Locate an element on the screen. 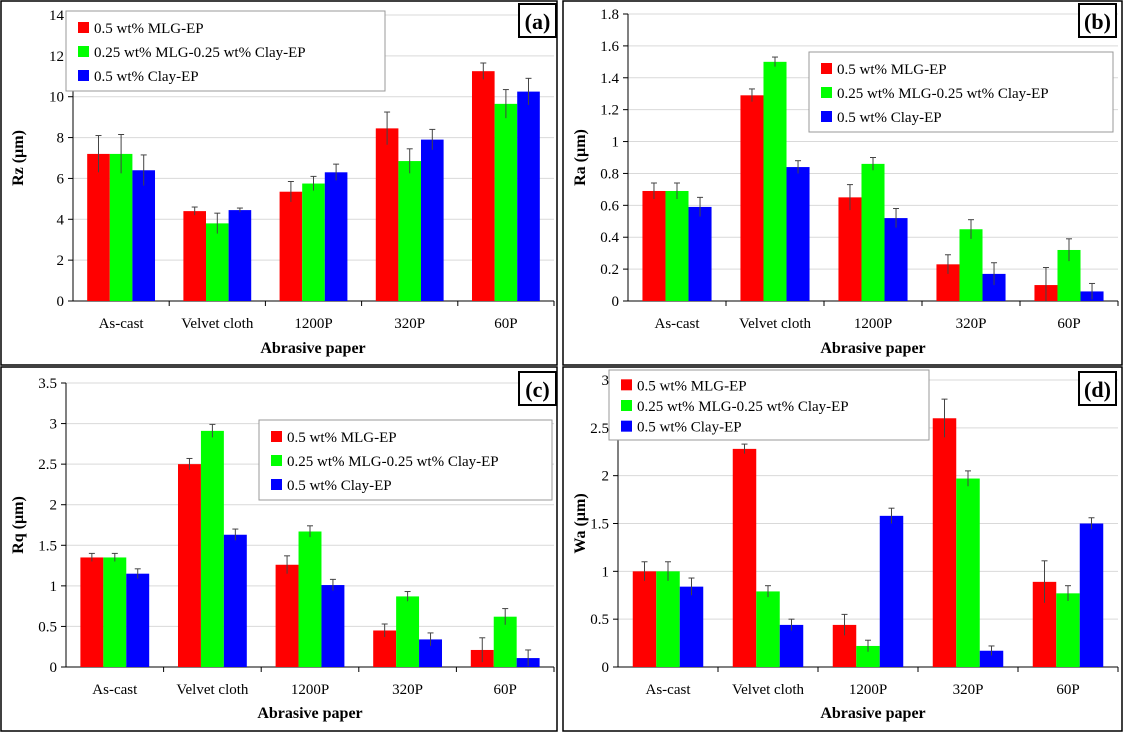  panel-label: (c) is located at coordinates (537, 388).